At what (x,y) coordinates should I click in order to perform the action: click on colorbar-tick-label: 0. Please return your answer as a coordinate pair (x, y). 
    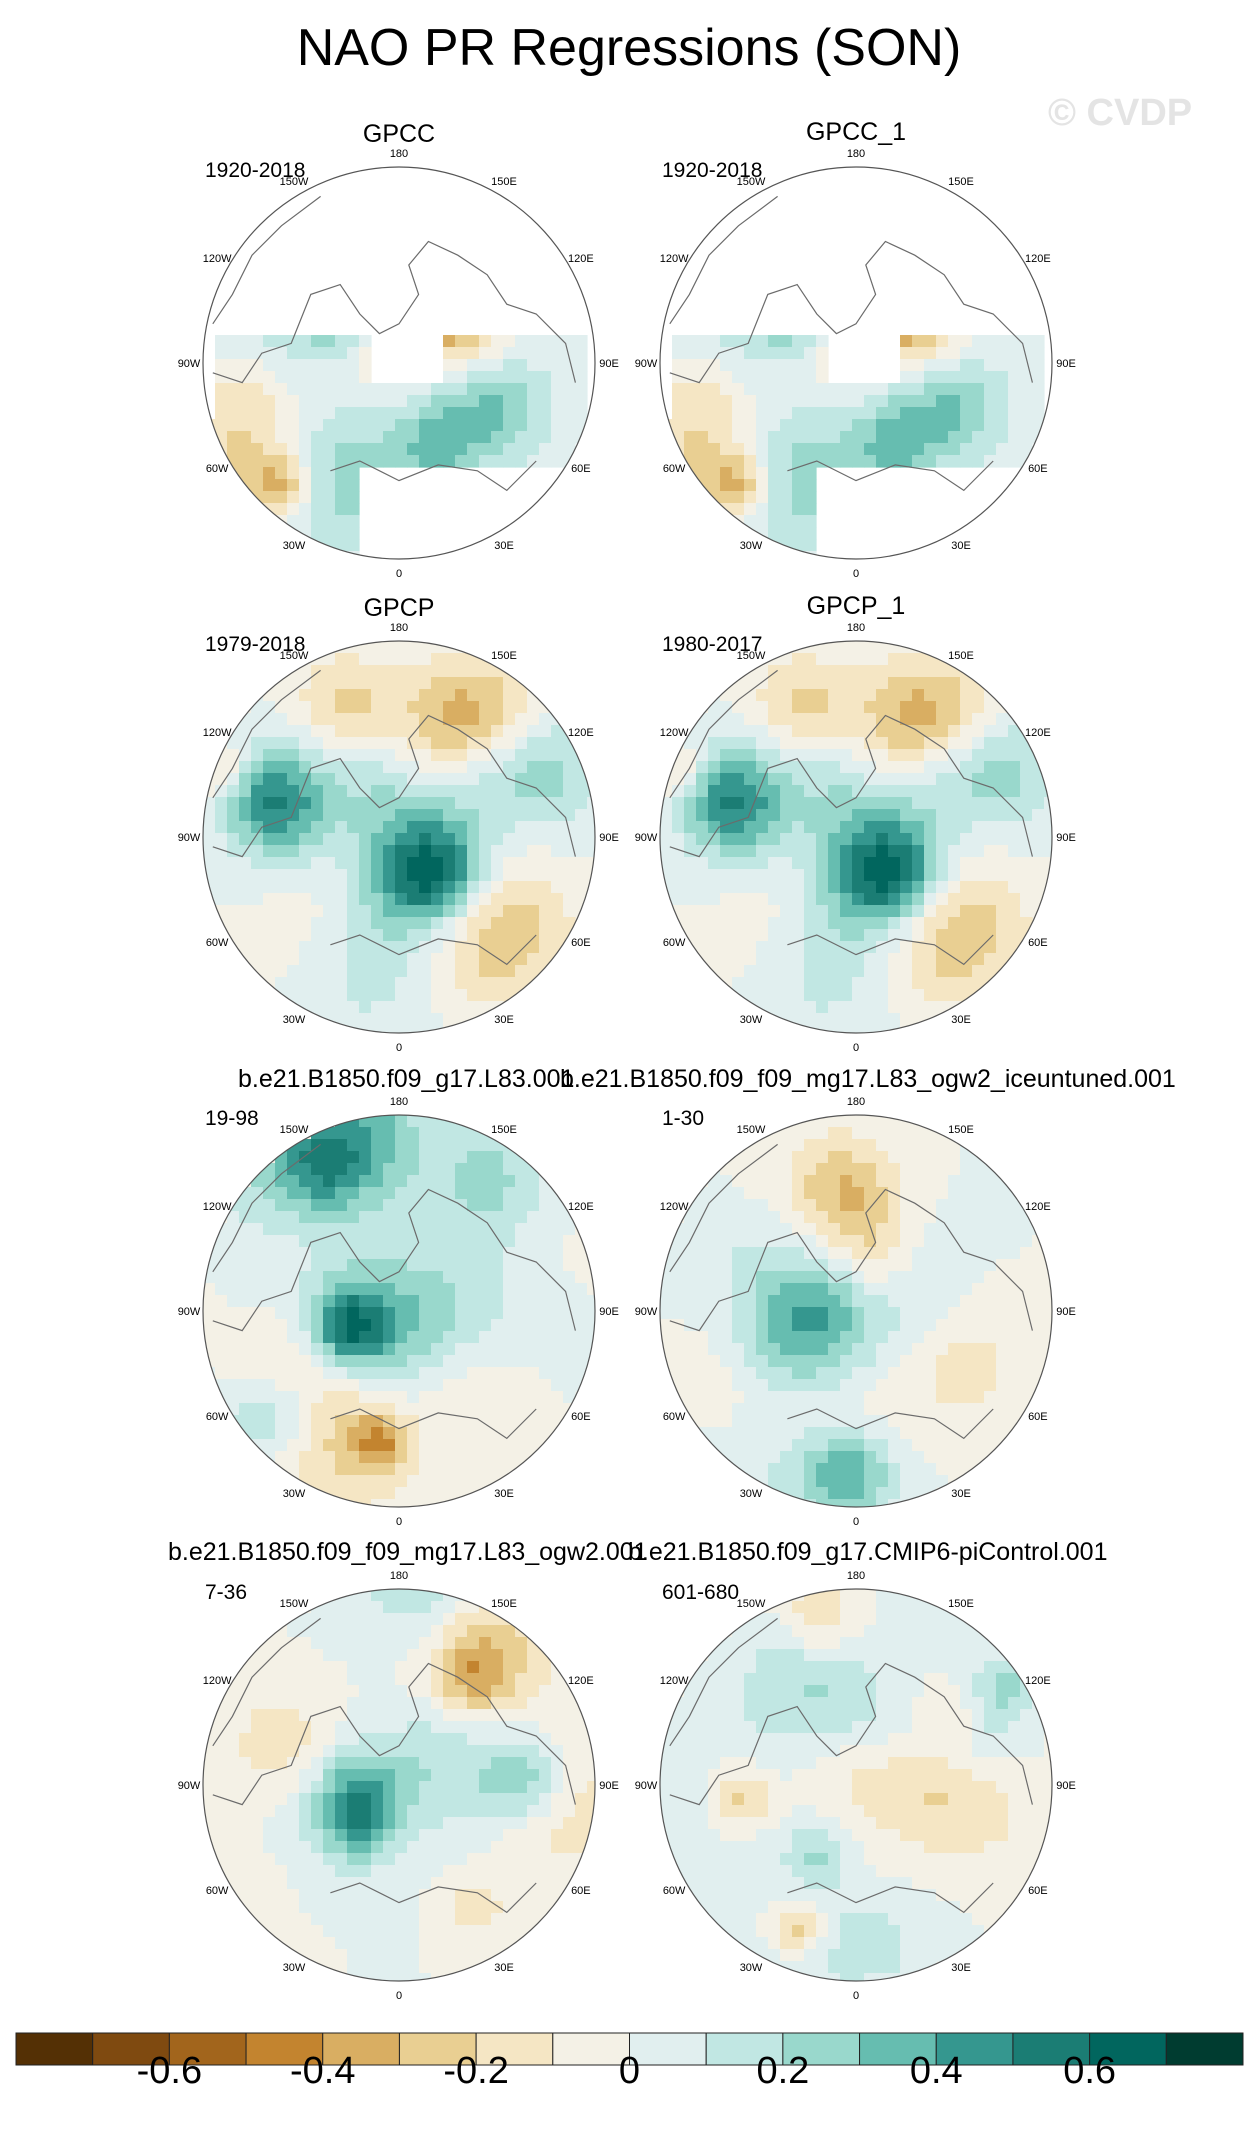
    Looking at the image, I should click on (629, 2071).